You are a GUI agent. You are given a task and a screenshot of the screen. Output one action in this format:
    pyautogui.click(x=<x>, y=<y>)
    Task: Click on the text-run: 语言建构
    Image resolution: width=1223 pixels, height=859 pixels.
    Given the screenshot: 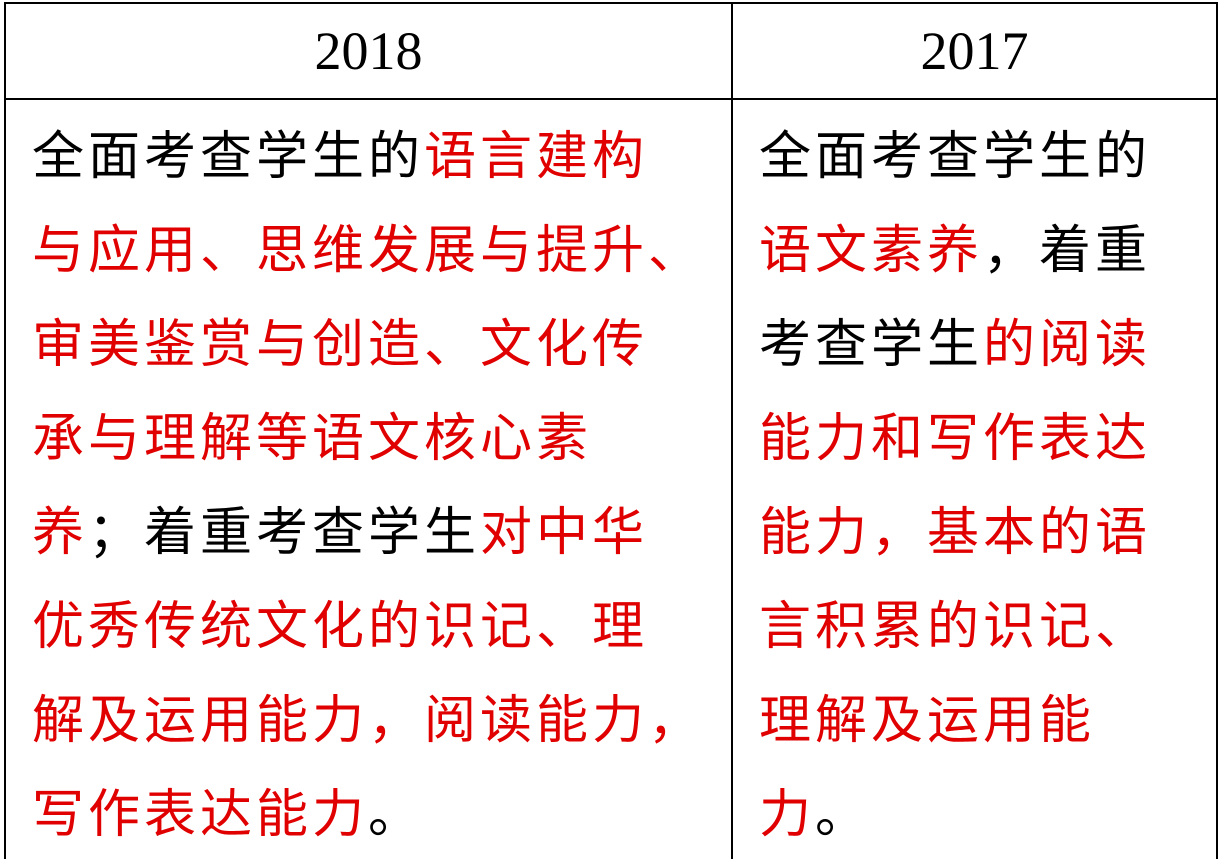 What is the action you would take?
    pyautogui.click(x=536, y=157)
    